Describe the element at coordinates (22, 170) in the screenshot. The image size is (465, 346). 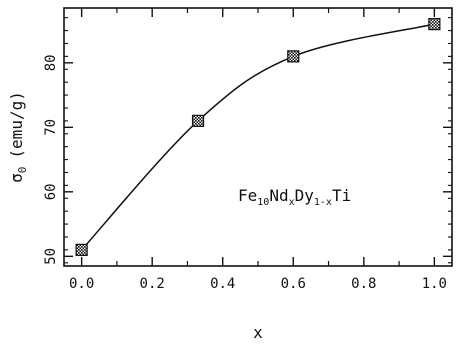
I see `y-axis-subscript: 0` at that location.